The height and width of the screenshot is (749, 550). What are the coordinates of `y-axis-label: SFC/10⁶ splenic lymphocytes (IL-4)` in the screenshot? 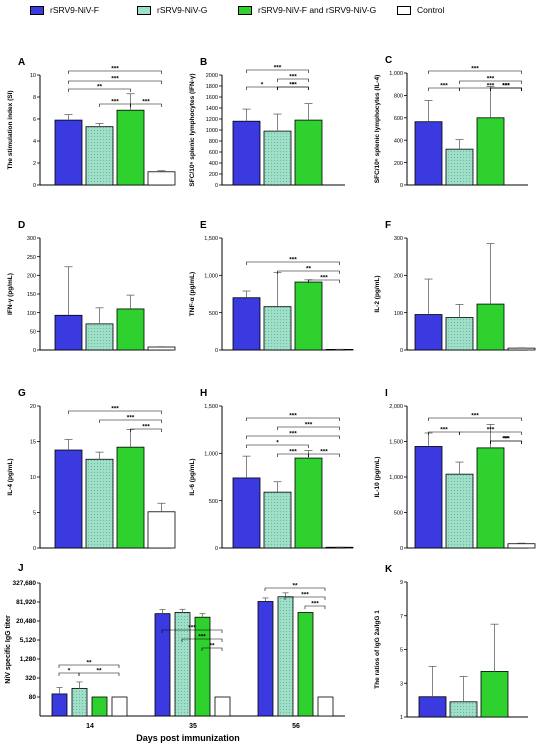 It's located at (377, 129).